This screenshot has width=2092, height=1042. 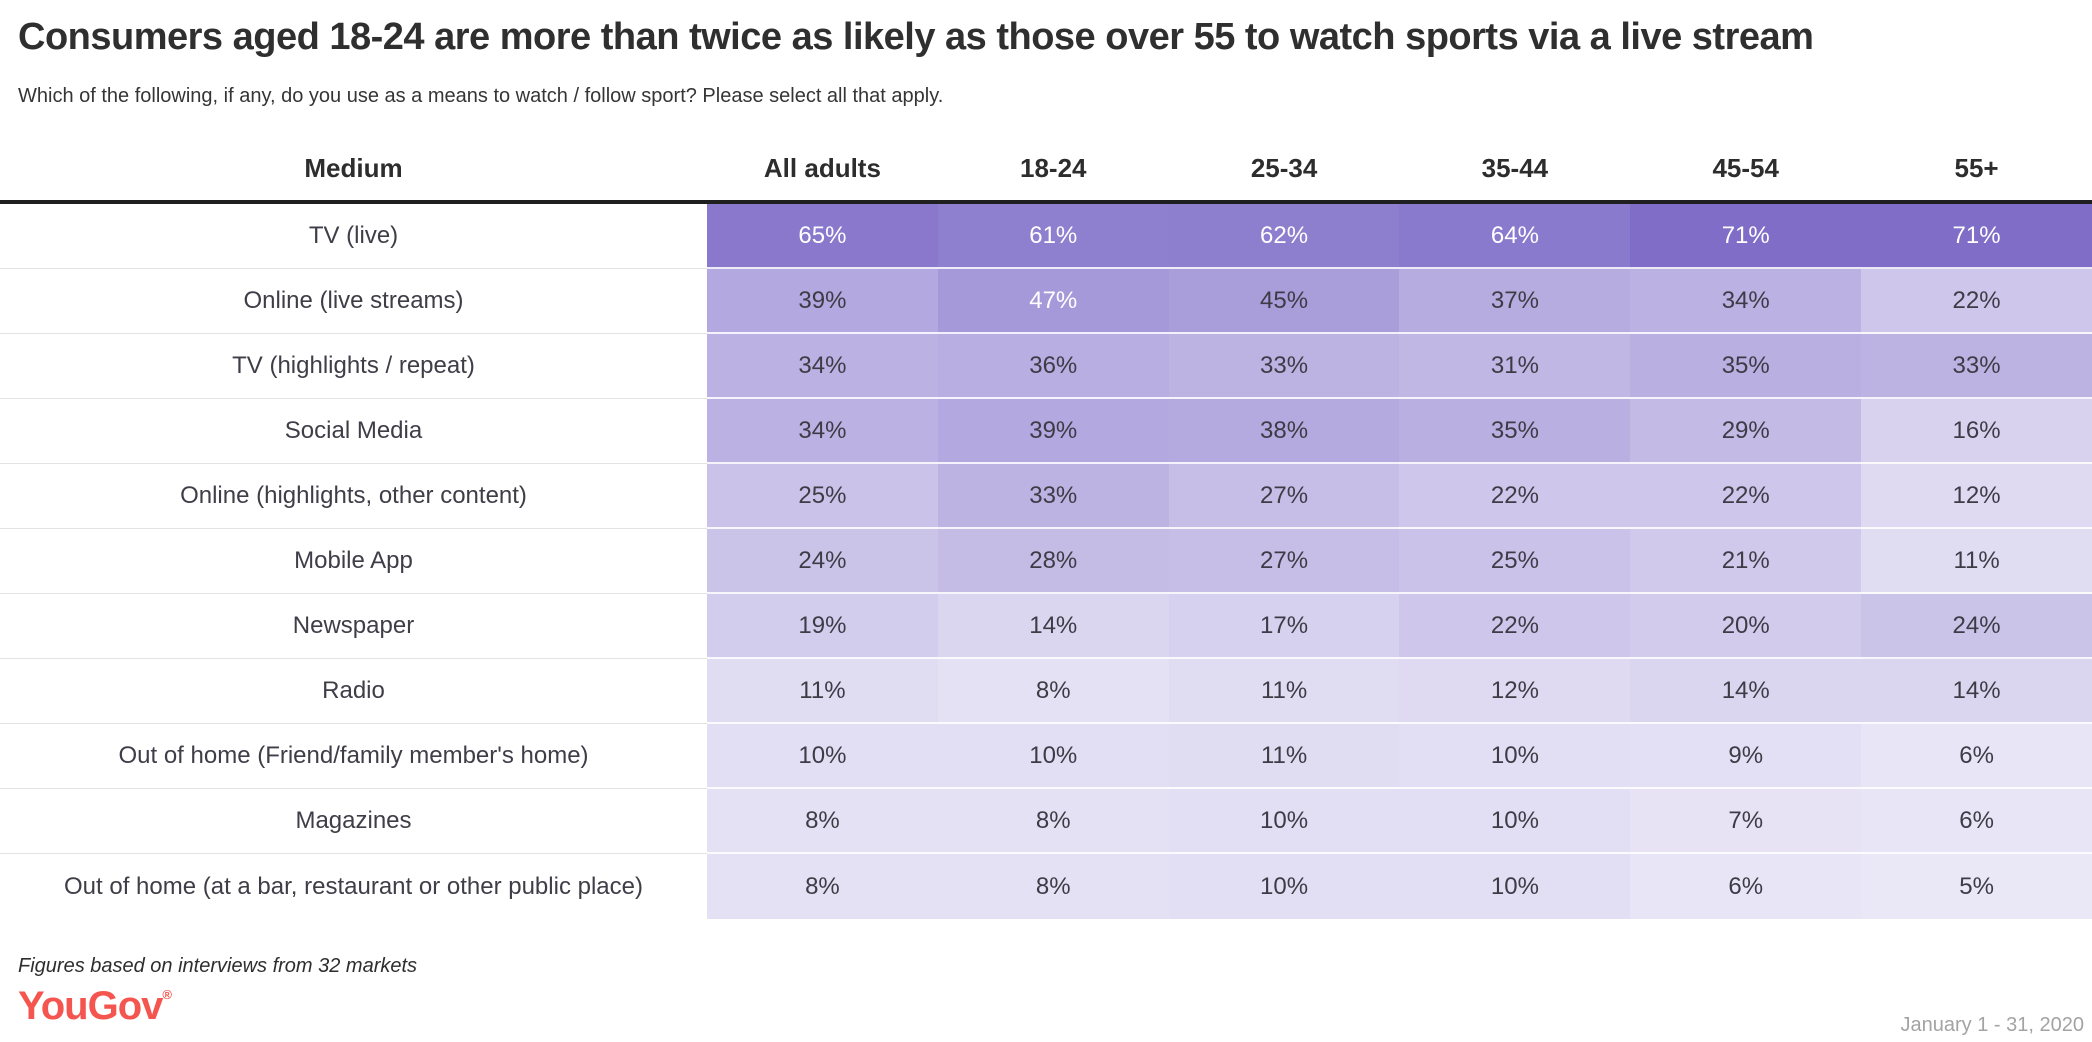 What do you see at coordinates (1053, 171) in the screenshot?
I see `column-header: 18-24` at bounding box center [1053, 171].